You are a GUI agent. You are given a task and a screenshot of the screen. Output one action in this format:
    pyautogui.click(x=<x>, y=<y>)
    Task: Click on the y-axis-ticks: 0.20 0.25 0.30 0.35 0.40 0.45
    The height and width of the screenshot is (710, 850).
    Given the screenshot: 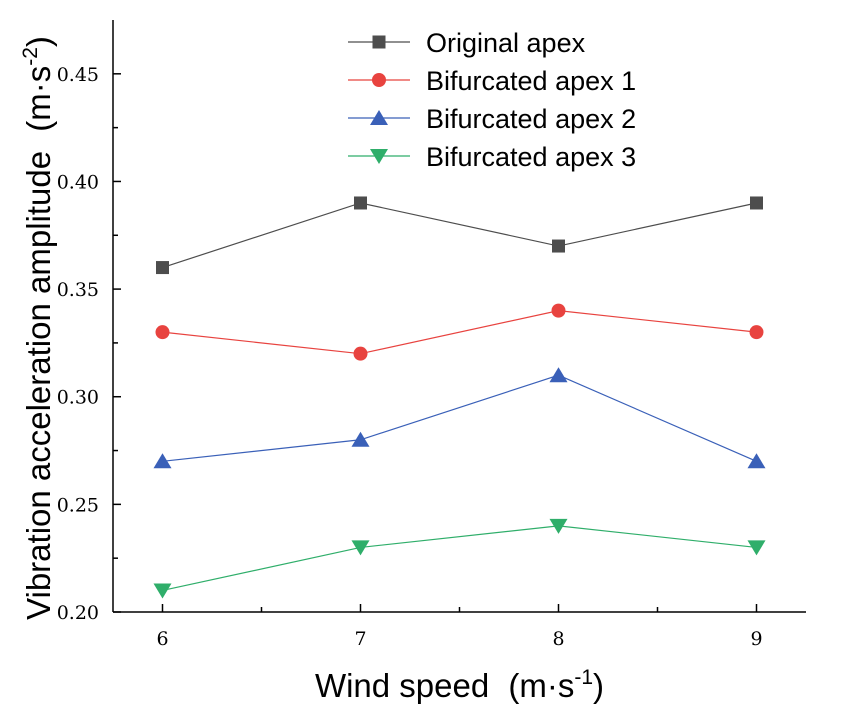 What is the action you would take?
    pyautogui.click(x=89, y=344)
    